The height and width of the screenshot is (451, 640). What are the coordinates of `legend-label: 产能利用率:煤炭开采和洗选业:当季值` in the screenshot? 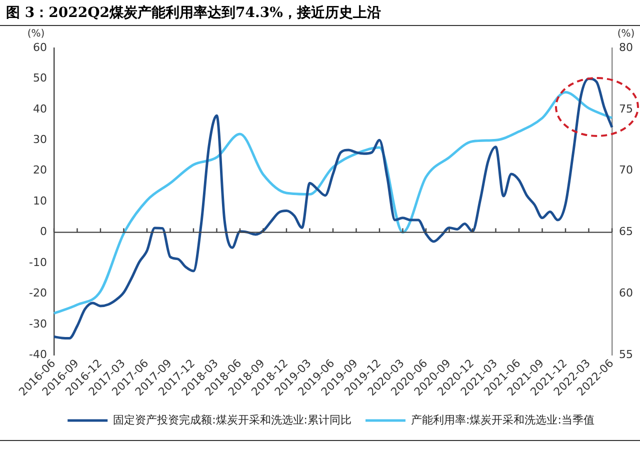 It's located at (502, 419).